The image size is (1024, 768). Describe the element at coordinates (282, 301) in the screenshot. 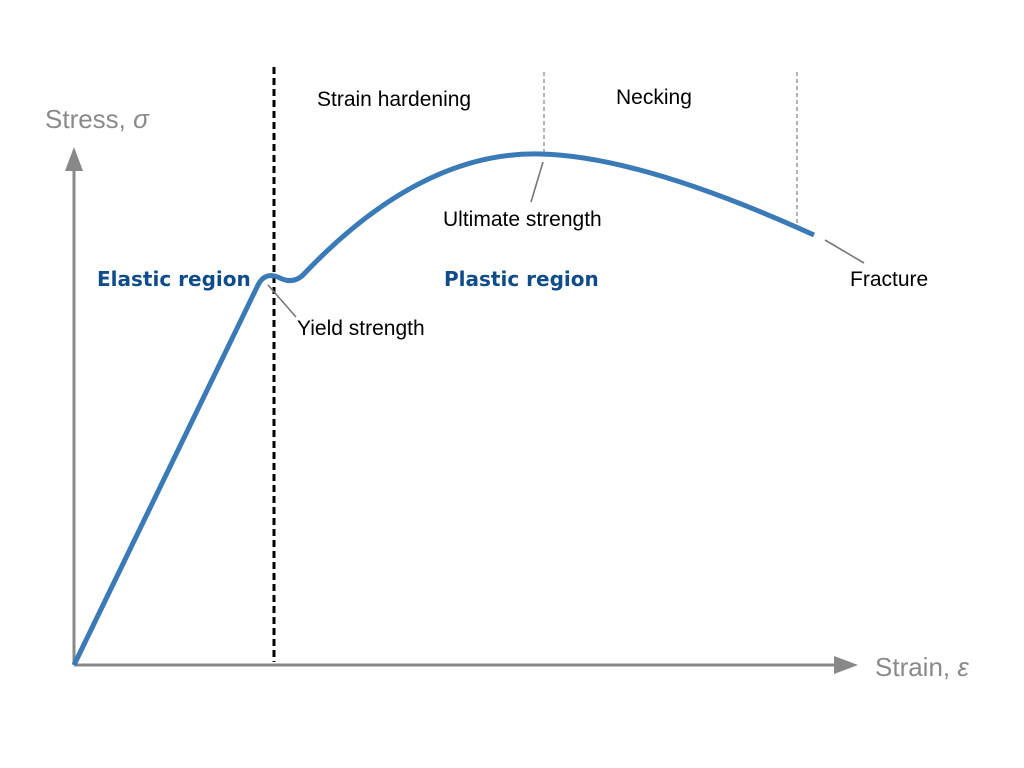

I see `yield-strength-leader` at that location.